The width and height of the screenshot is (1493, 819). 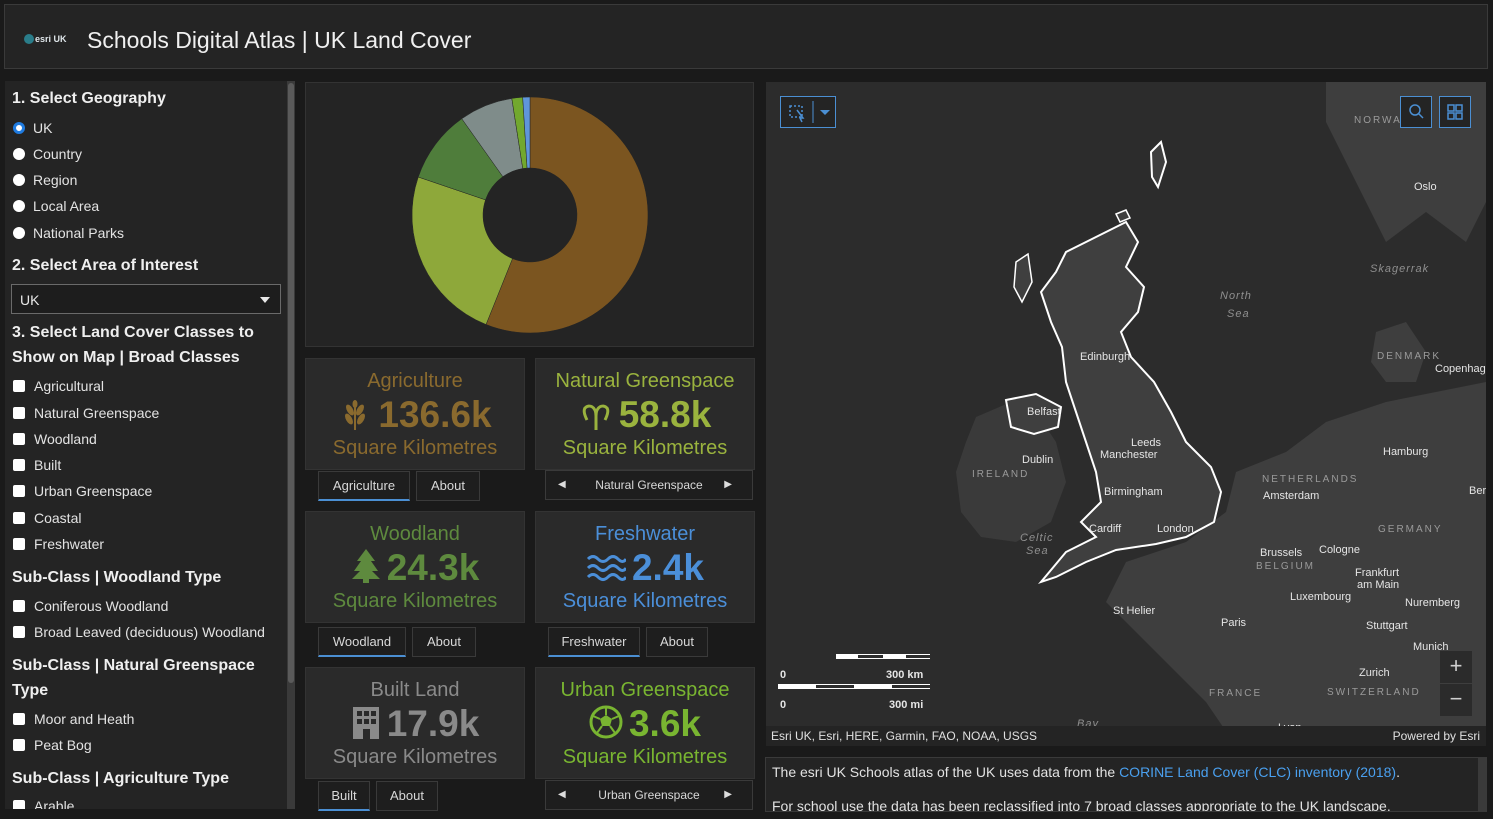 I want to click on map-label: Copenhag, so click(x=1460, y=369).